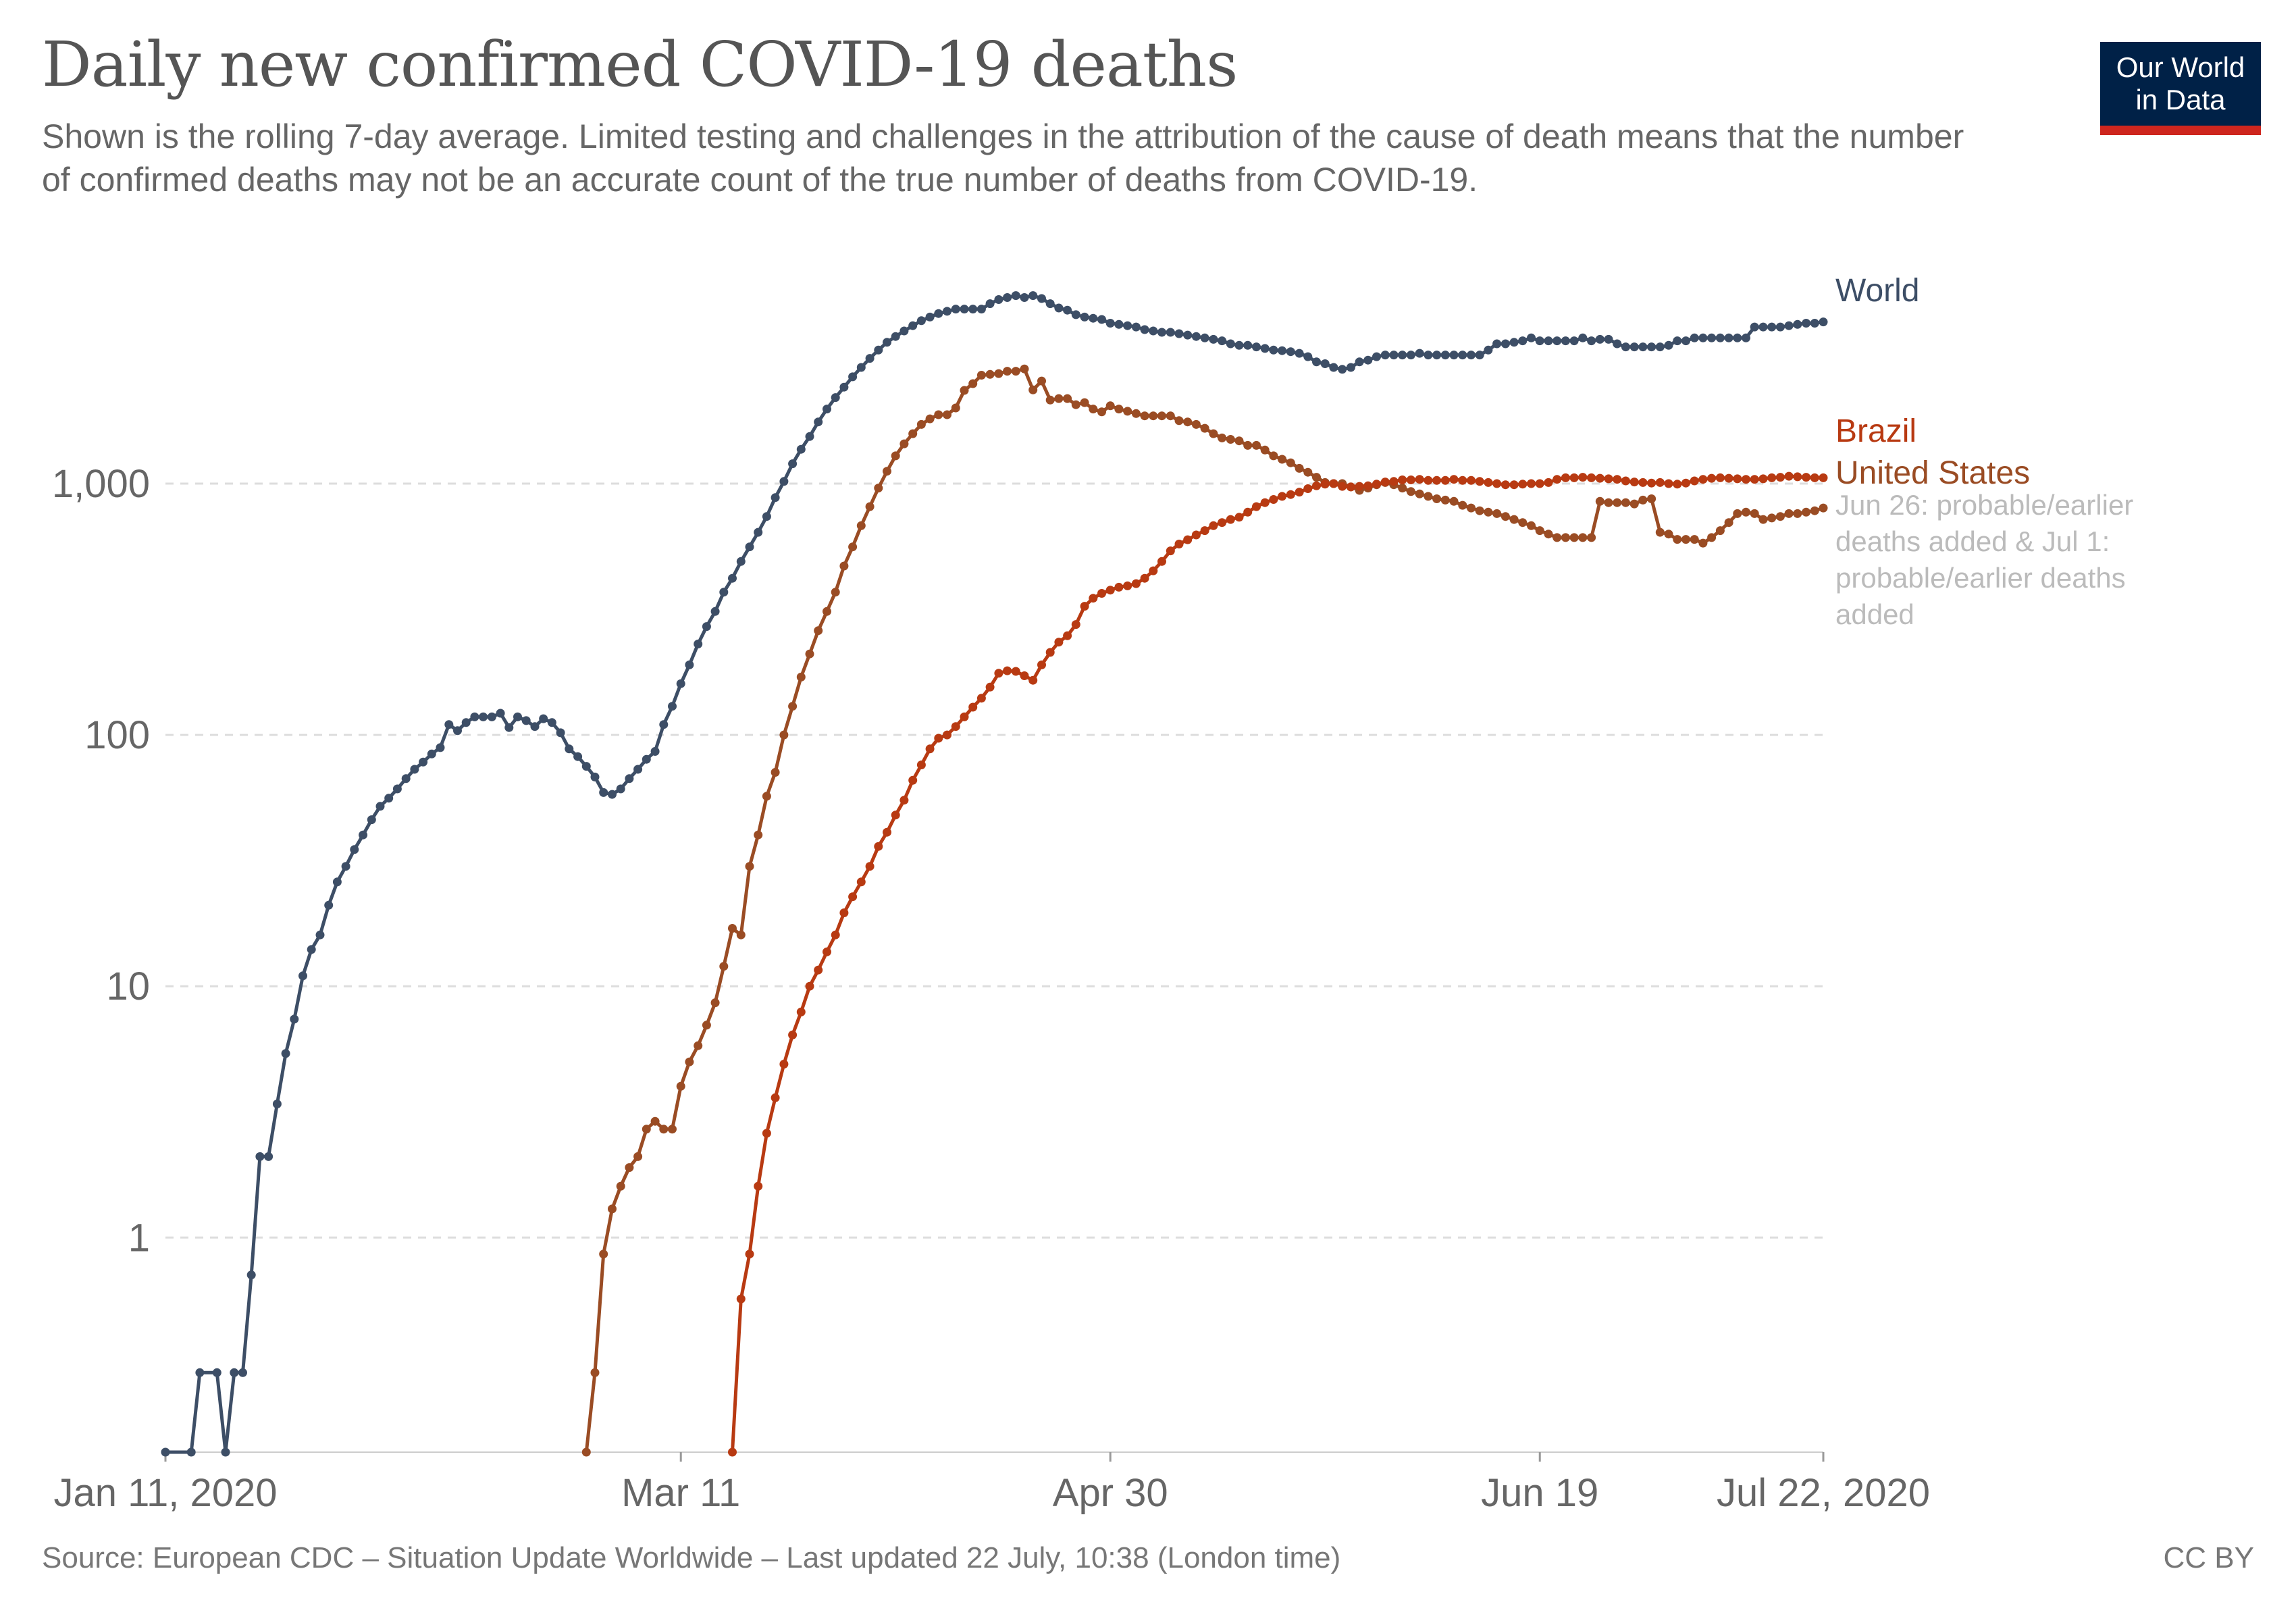 This screenshot has width=2296, height=1621. I want to click on owid-logo: Our World in Data, so click(2180, 88).